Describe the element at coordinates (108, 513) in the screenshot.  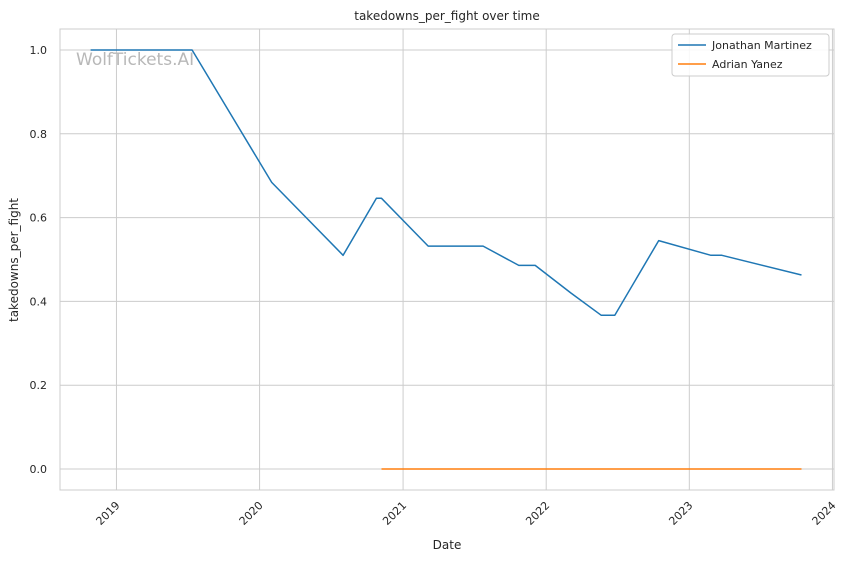
I see `x-tick-label: 2019` at that location.